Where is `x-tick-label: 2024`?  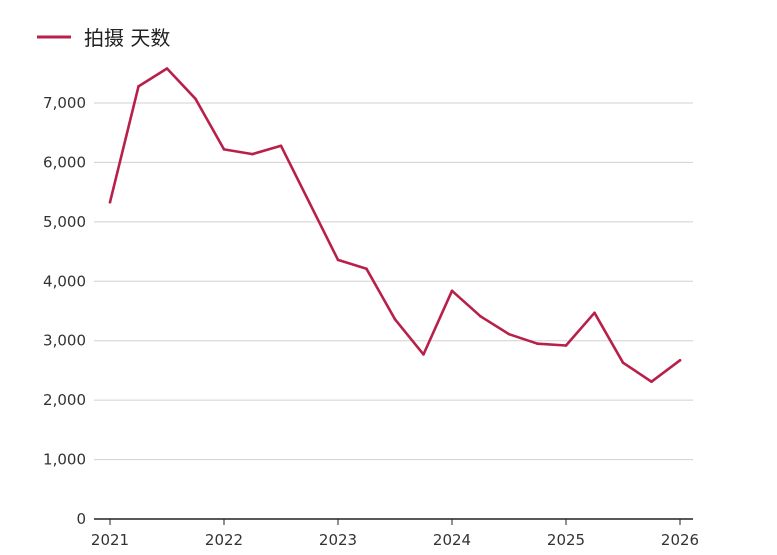
x-tick-label: 2024 is located at coordinates (452, 540).